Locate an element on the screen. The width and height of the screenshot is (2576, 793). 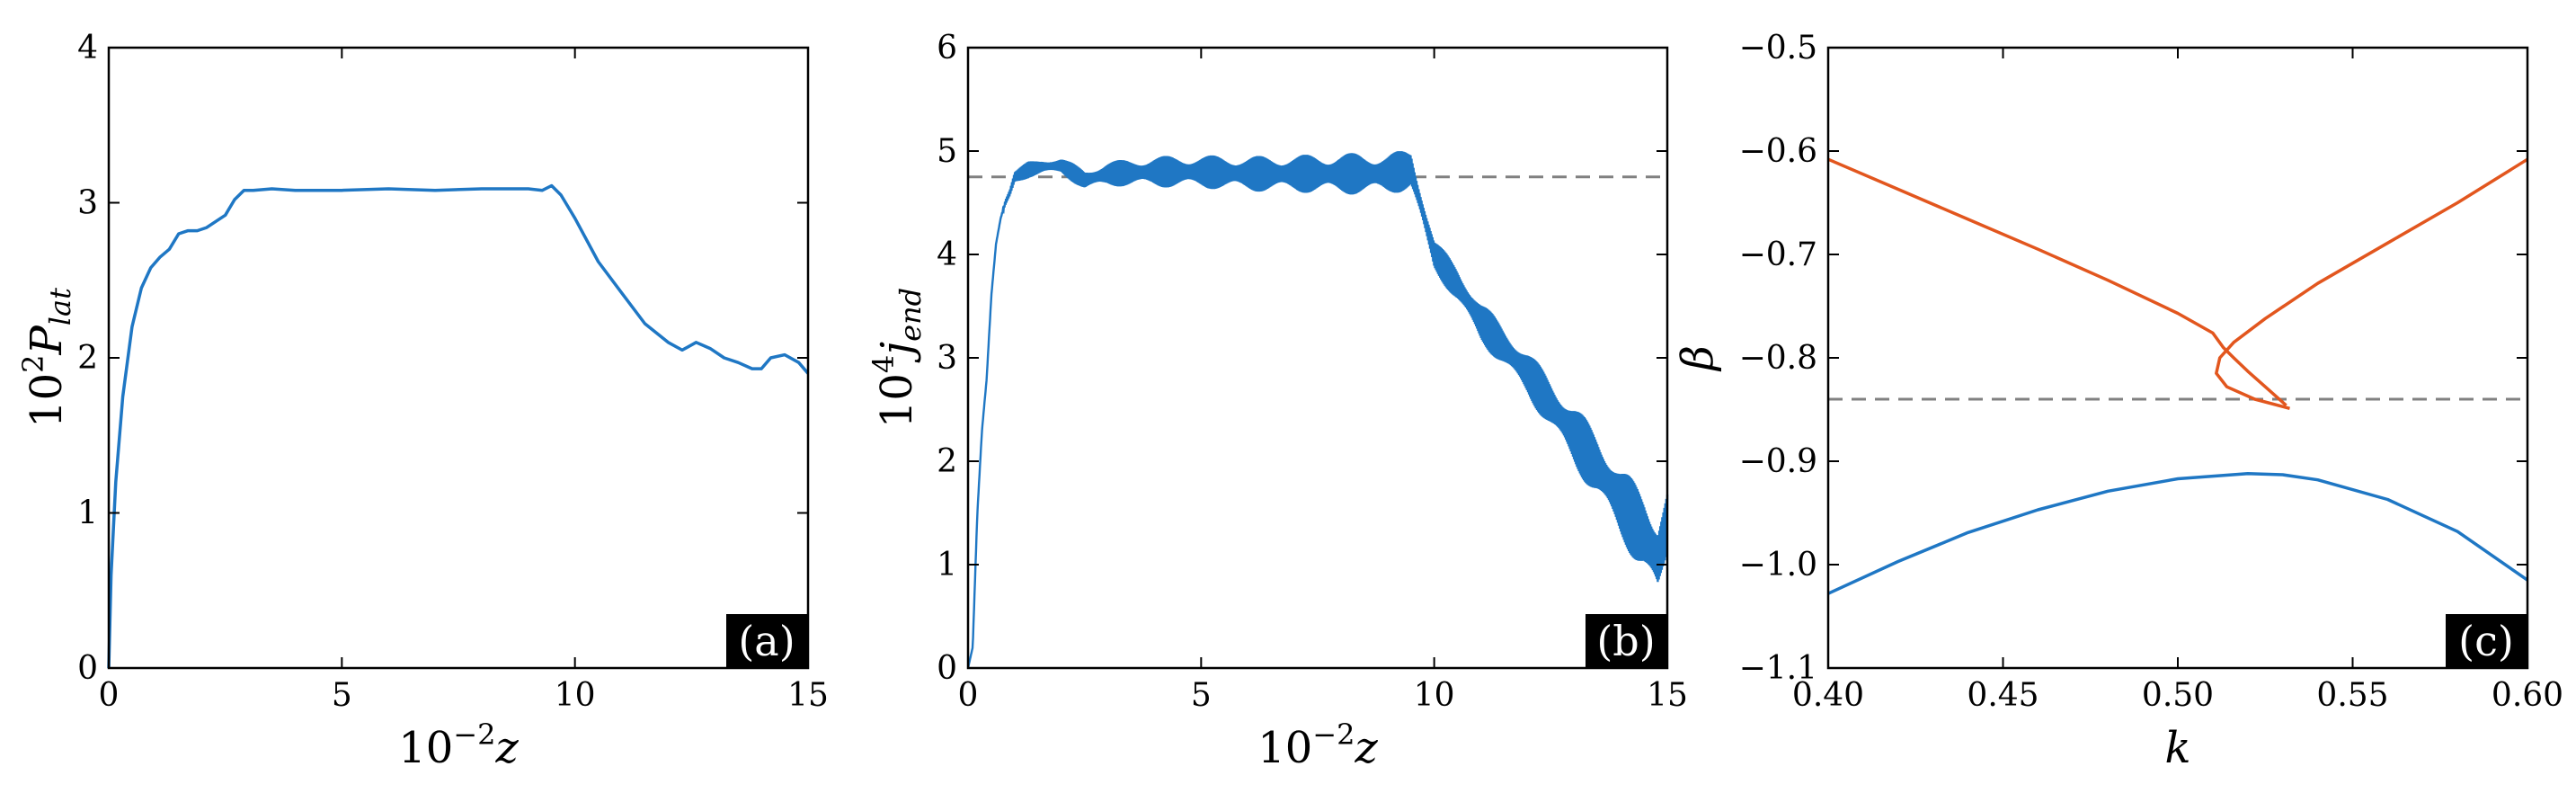
panel-c-ytick-label: −0.5 is located at coordinates (1778, 48).